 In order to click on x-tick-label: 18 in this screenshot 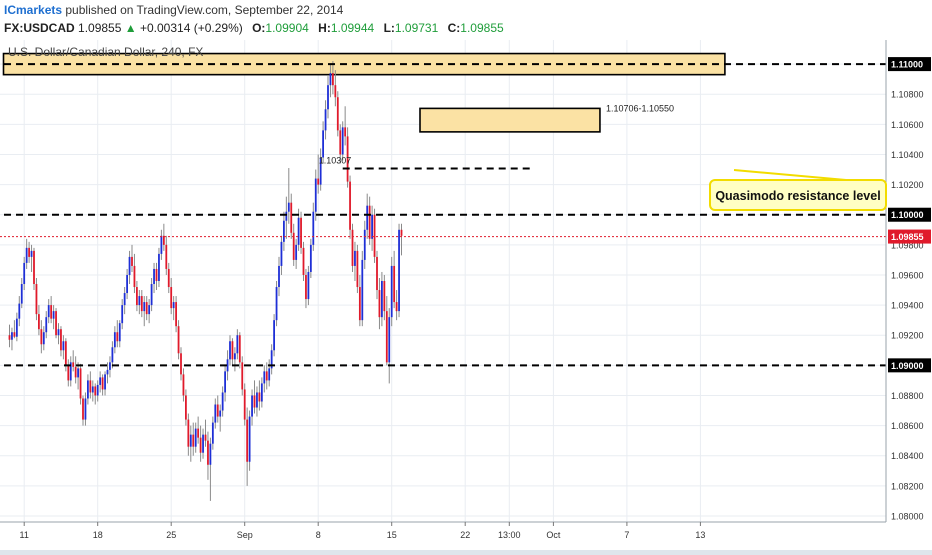, I will do `click(98, 535)`.